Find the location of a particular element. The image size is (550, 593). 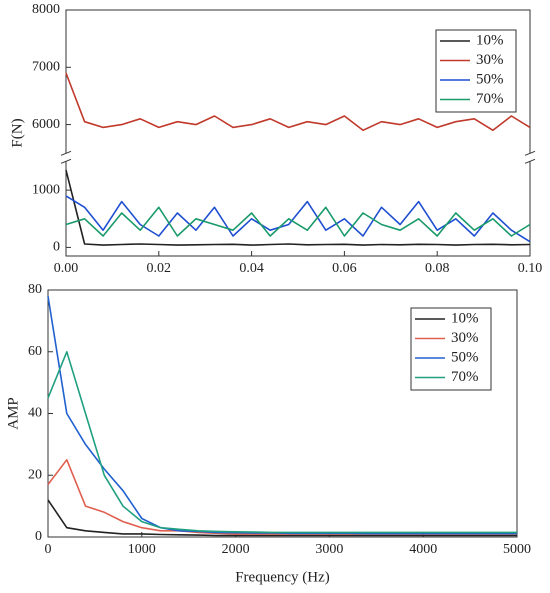

x-tick-label: 0.02 is located at coordinates (159, 268).